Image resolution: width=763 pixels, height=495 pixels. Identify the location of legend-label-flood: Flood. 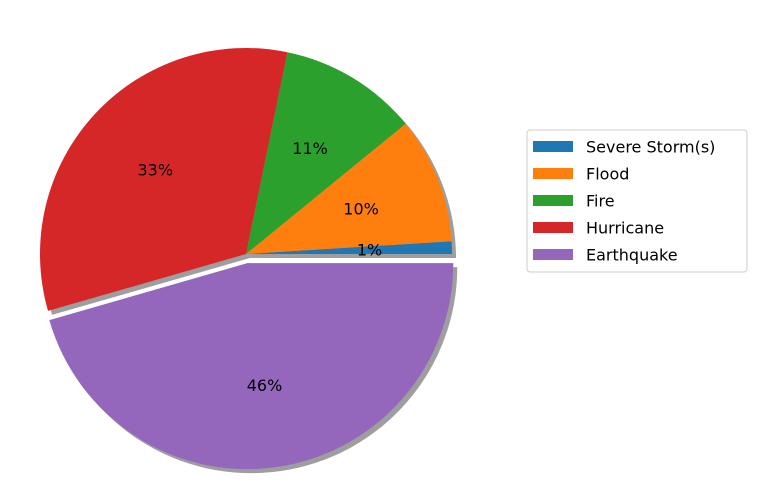
(607, 174).